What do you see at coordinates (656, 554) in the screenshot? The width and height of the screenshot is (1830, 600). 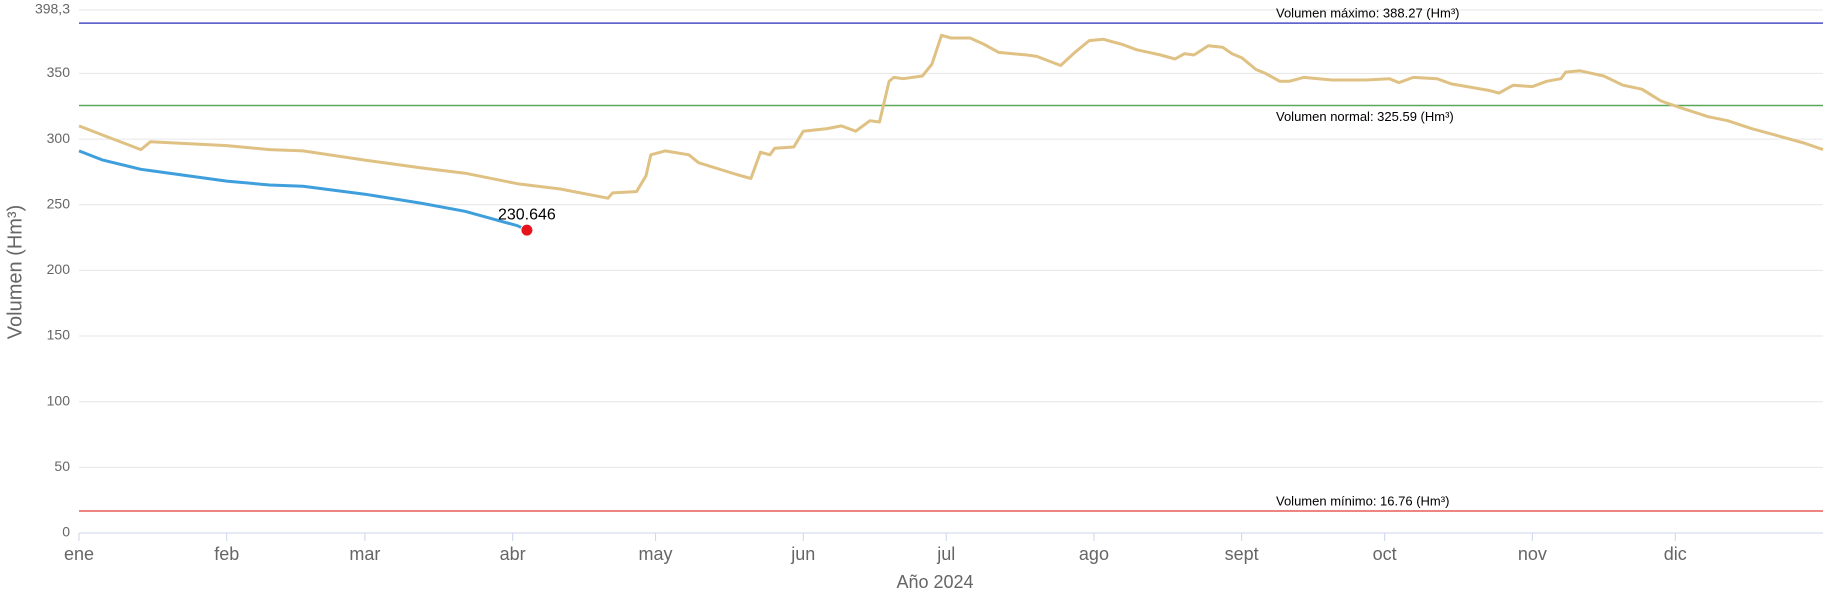 I see `x-tick-label: may` at bounding box center [656, 554].